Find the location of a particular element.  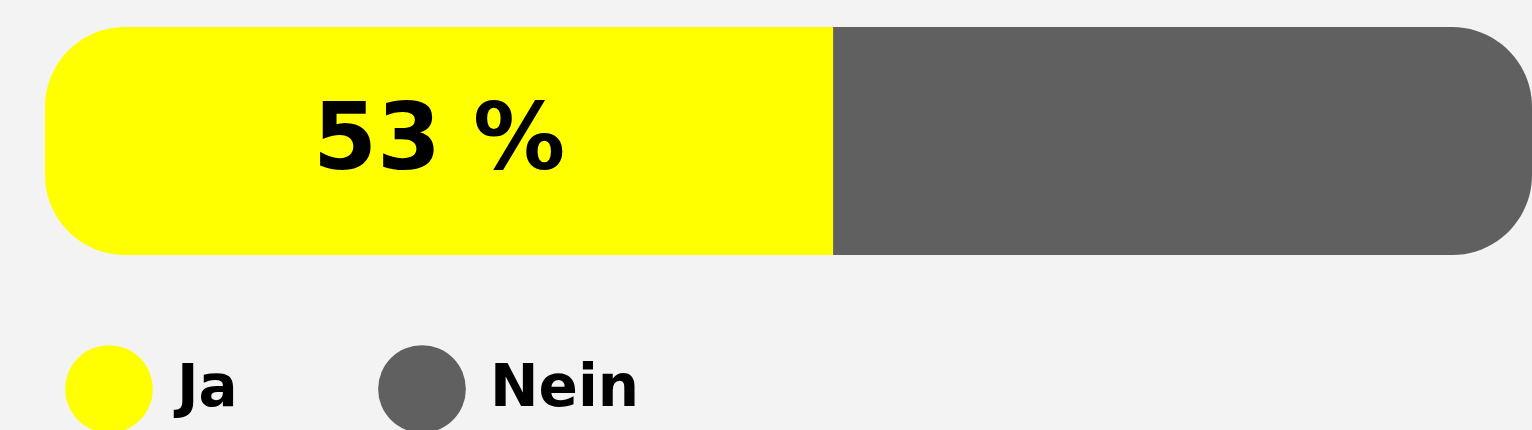

data-label: 53 % is located at coordinates (439, 137).